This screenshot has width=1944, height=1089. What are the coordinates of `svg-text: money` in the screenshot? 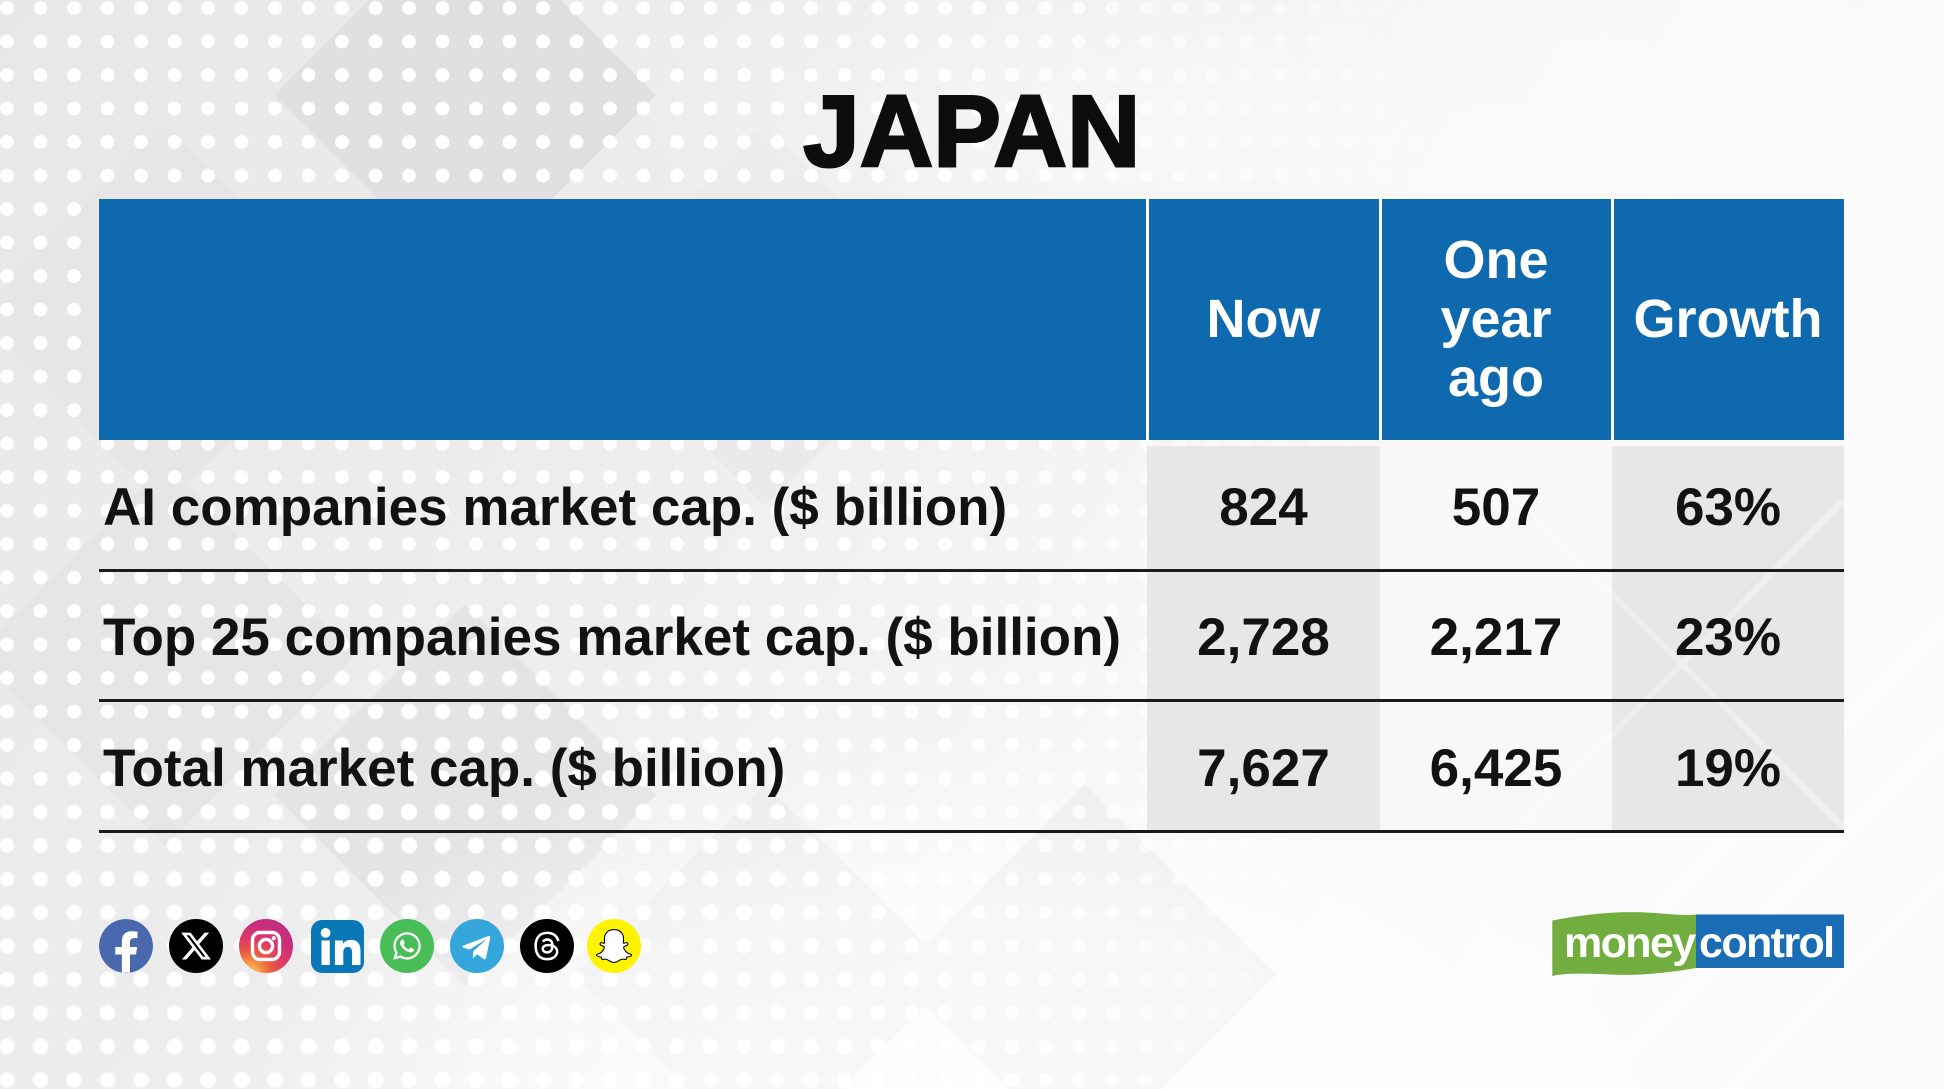 It's located at (1630, 943).